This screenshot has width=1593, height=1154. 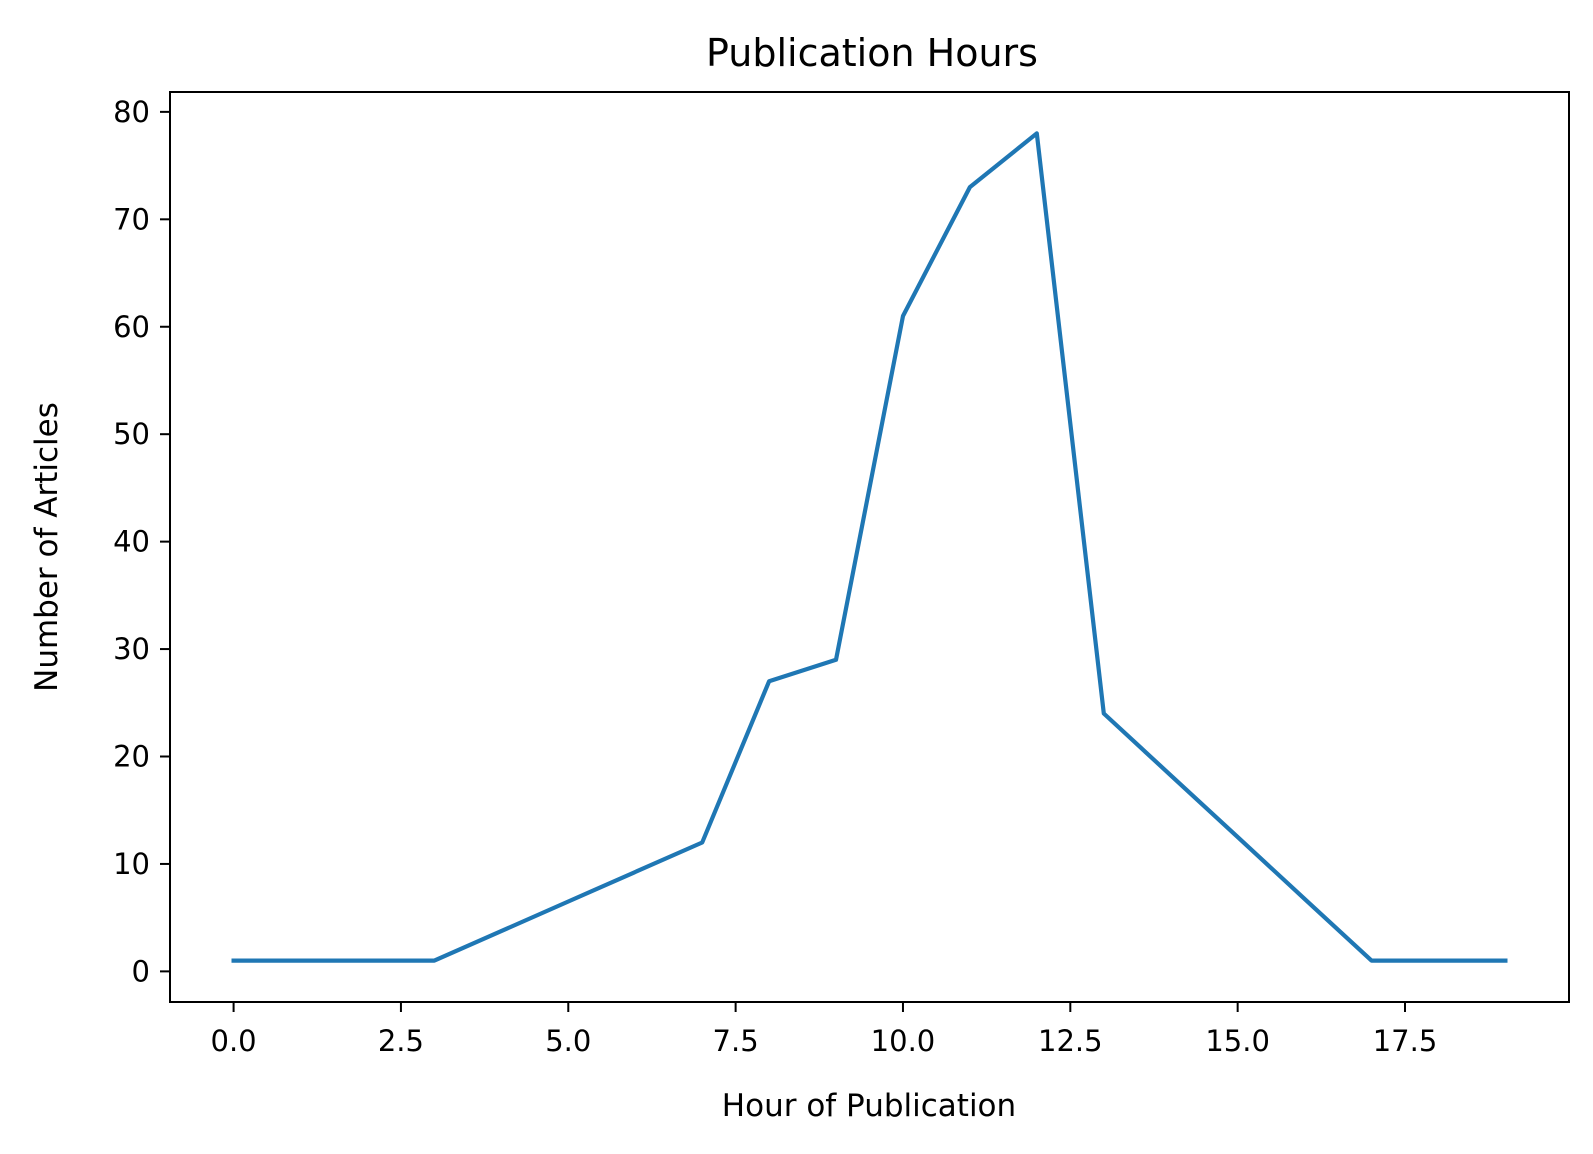 I want to click on x-axis-ticks: 0.0 2.5 5.0 7.5 10.0 12.5 15.0 17.5, so click(x=824, y=1030).